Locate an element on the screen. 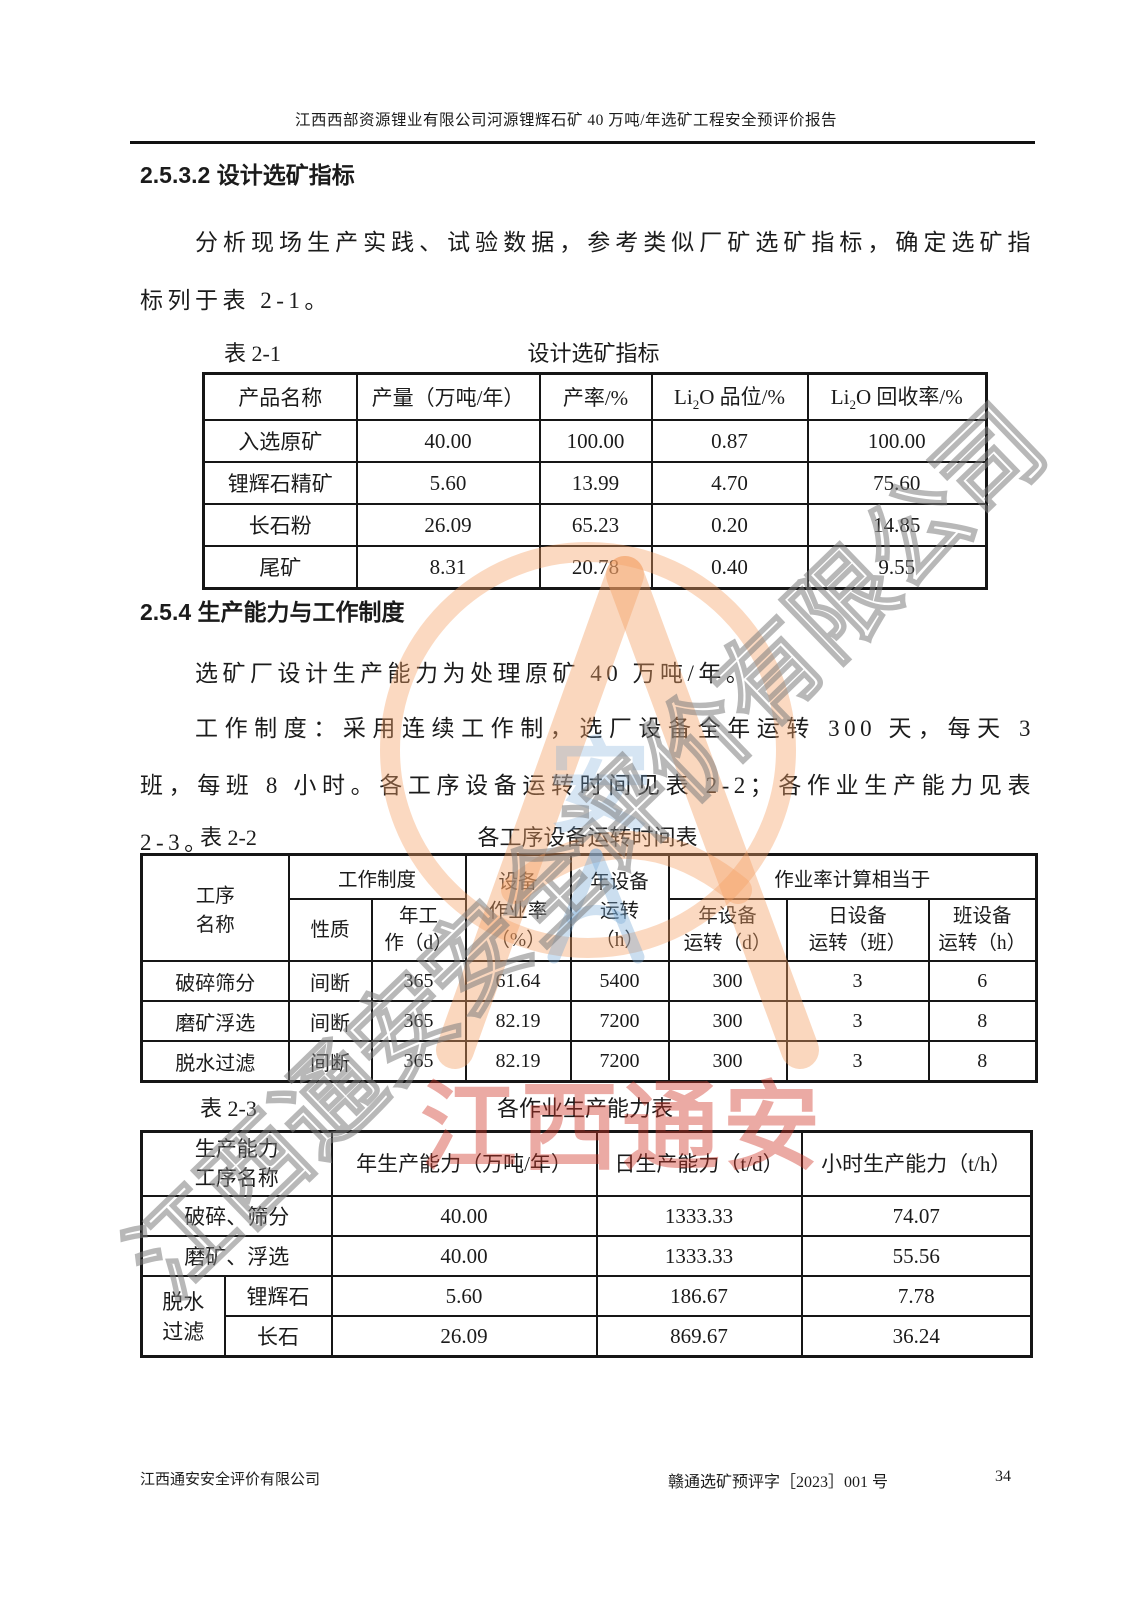  table3-header-daily: 日生产能力（t/d） is located at coordinates (699, 1163).